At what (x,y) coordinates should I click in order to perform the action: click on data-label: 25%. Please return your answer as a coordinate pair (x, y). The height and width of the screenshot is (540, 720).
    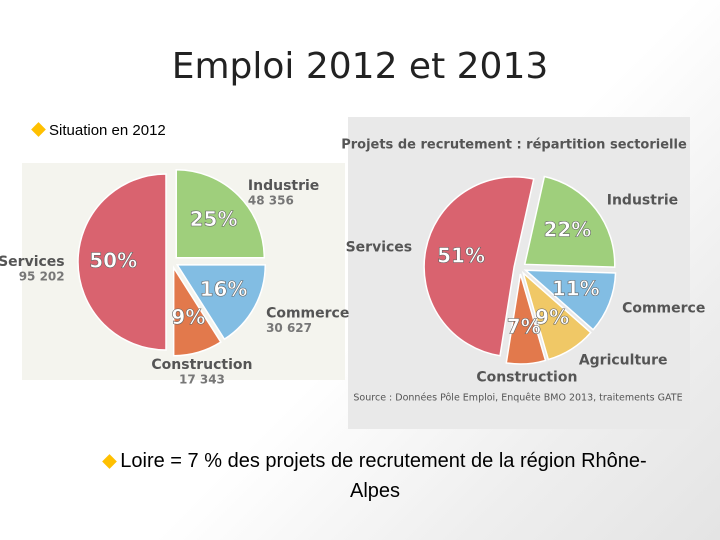
    Looking at the image, I should click on (214, 219).